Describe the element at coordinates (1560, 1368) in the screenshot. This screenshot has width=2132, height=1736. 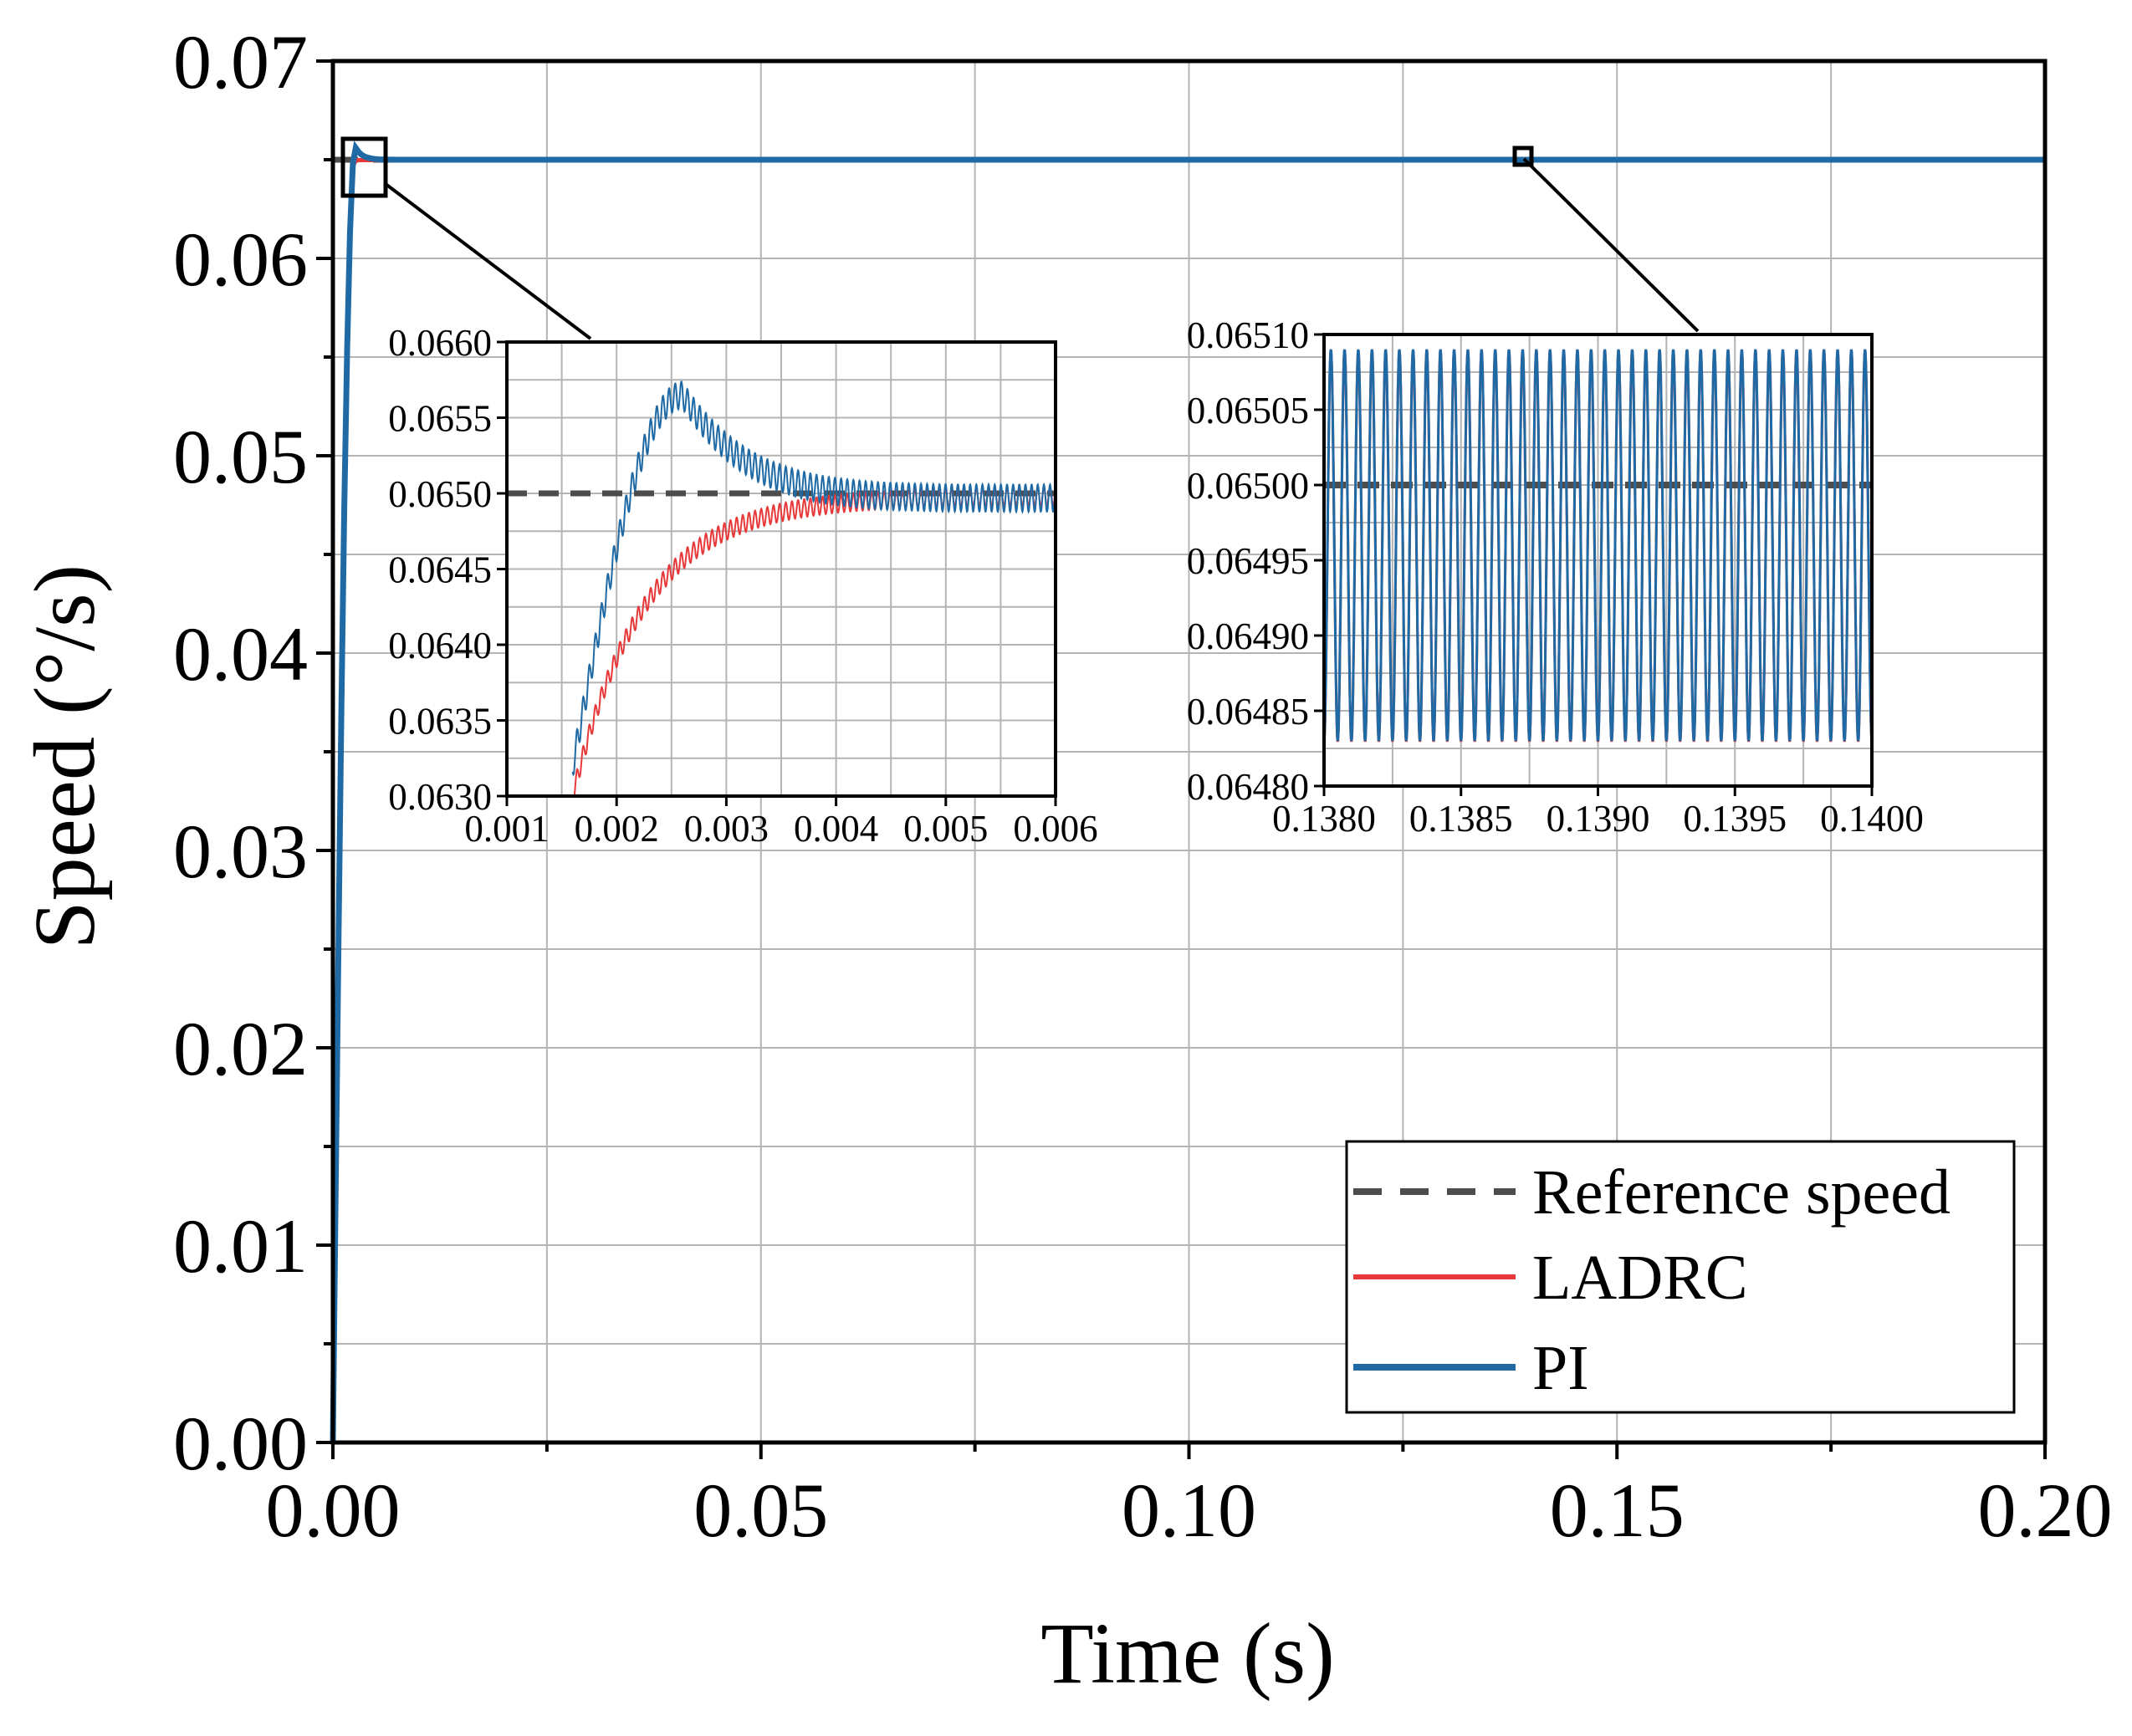
I see `legend-item-pi-label: PI` at that location.